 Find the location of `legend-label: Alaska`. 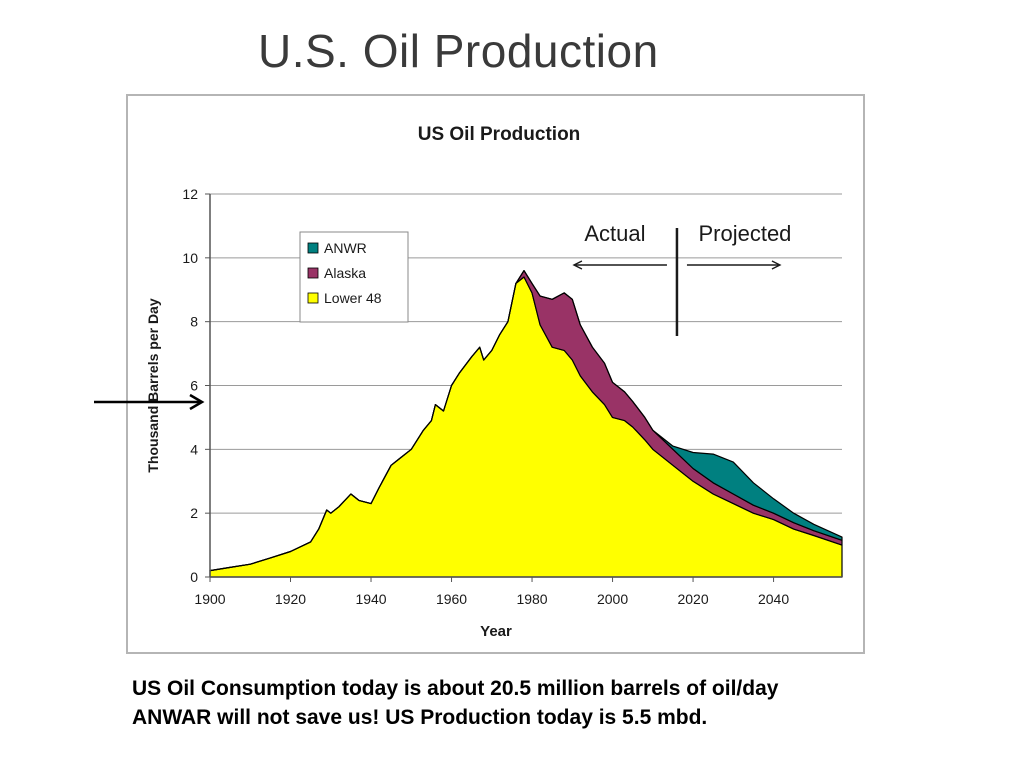

legend-label: Alaska is located at coordinates (345, 273).